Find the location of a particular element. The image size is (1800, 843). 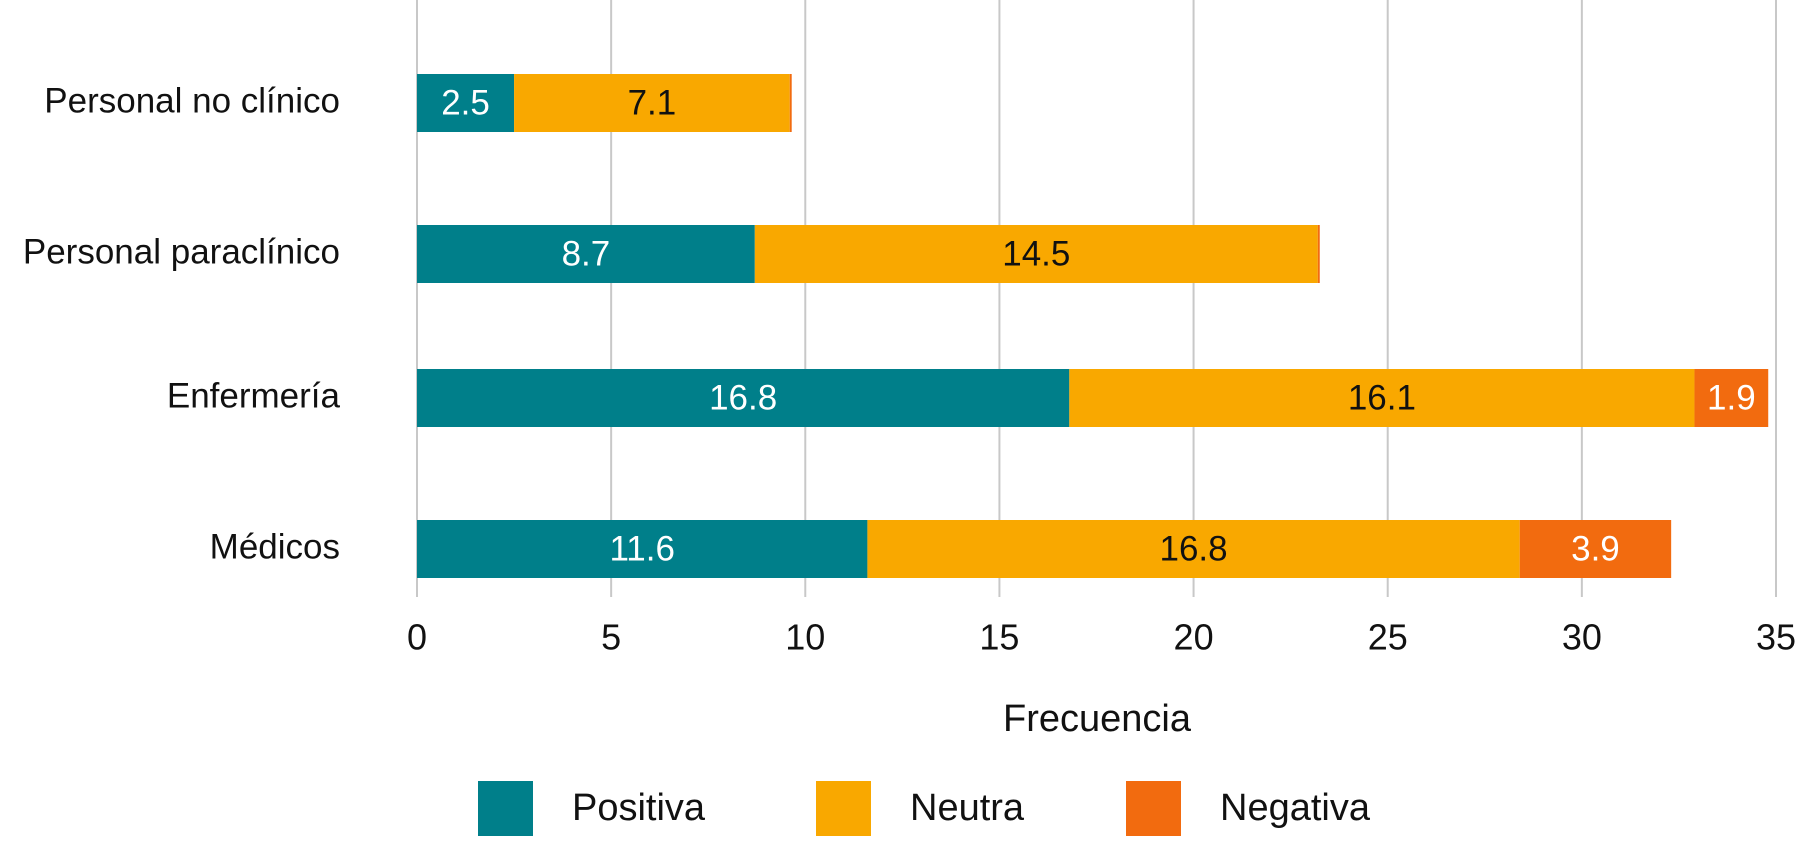

data-label: 8.7 is located at coordinates (586, 253).